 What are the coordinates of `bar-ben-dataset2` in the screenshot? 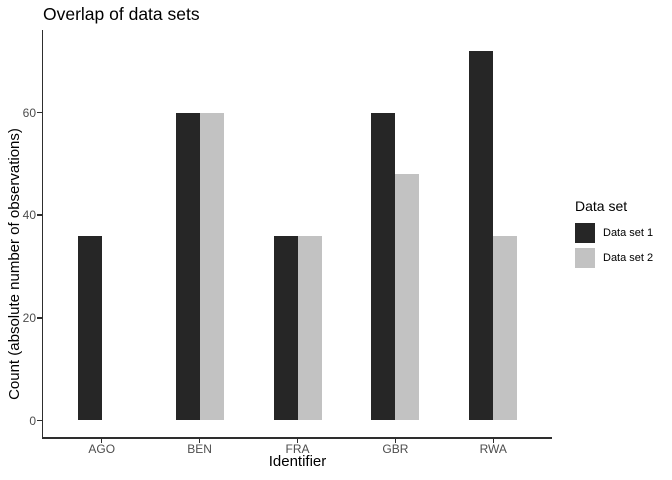 It's located at (211, 266).